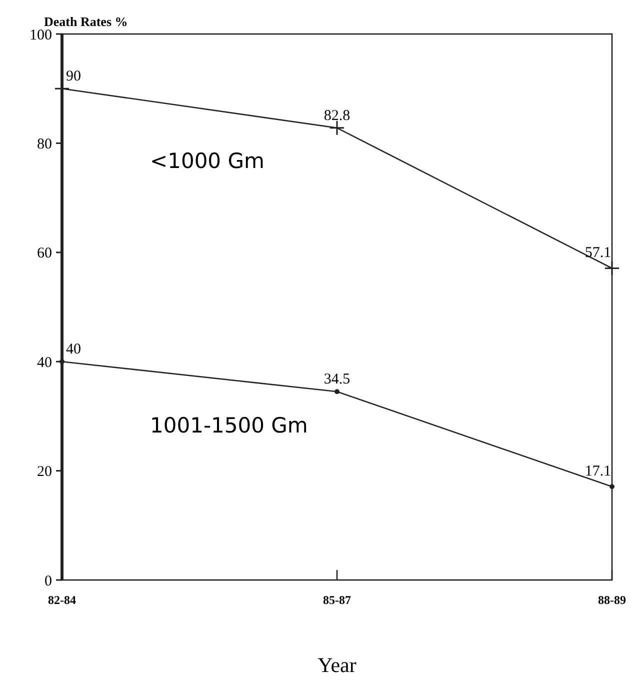 The width and height of the screenshot is (634, 698). Describe the element at coordinates (73, 350) in the screenshot. I see `data-label: 40` at that location.